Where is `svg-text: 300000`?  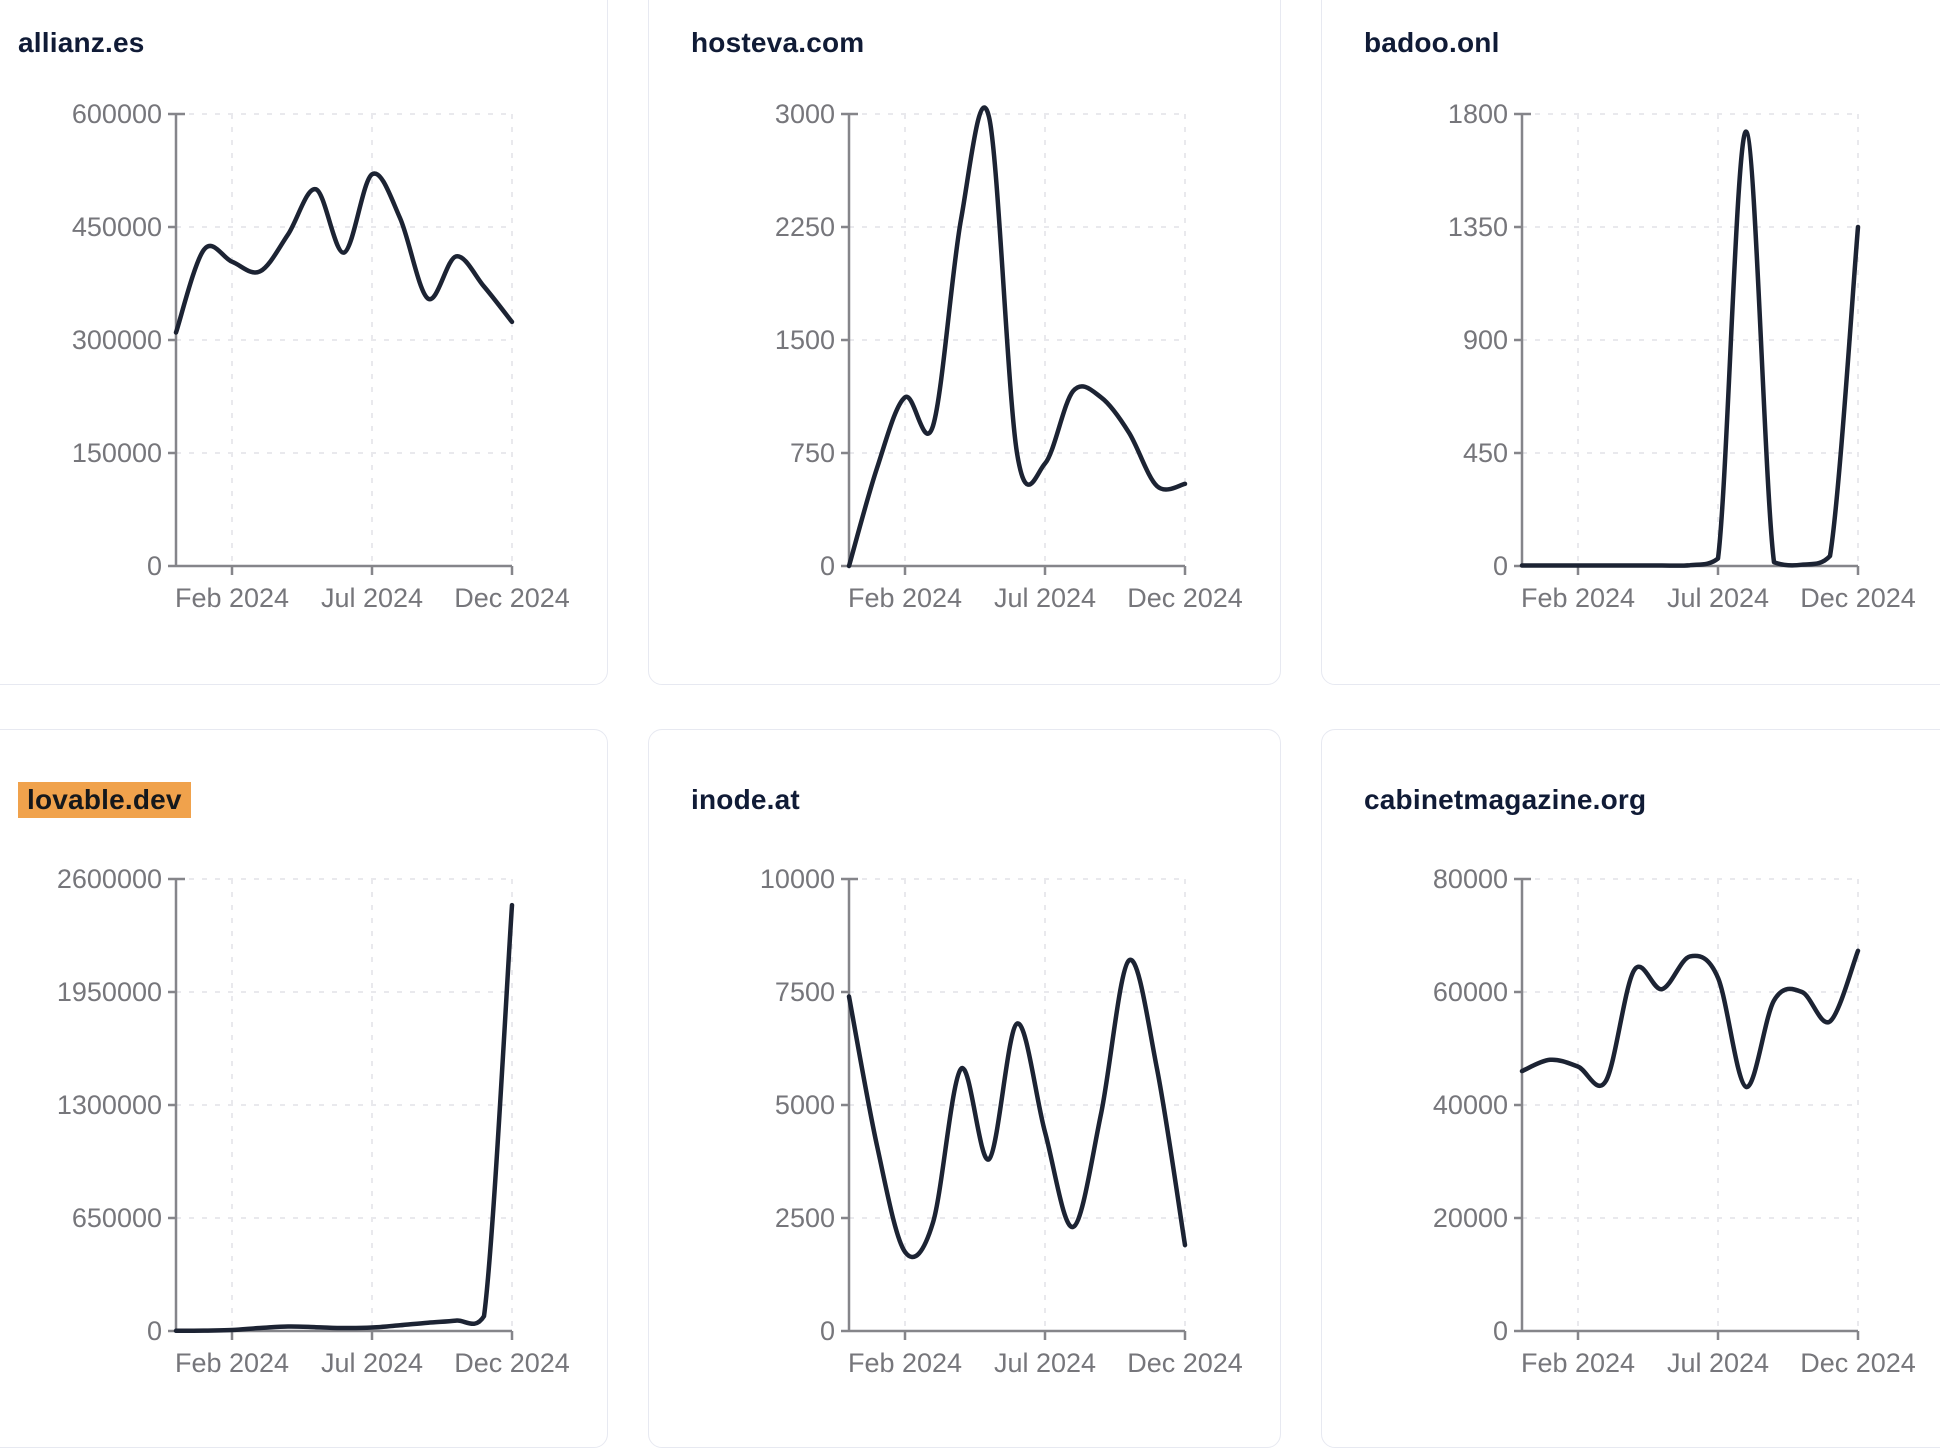 svg-text: 300000 is located at coordinates (117, 340).